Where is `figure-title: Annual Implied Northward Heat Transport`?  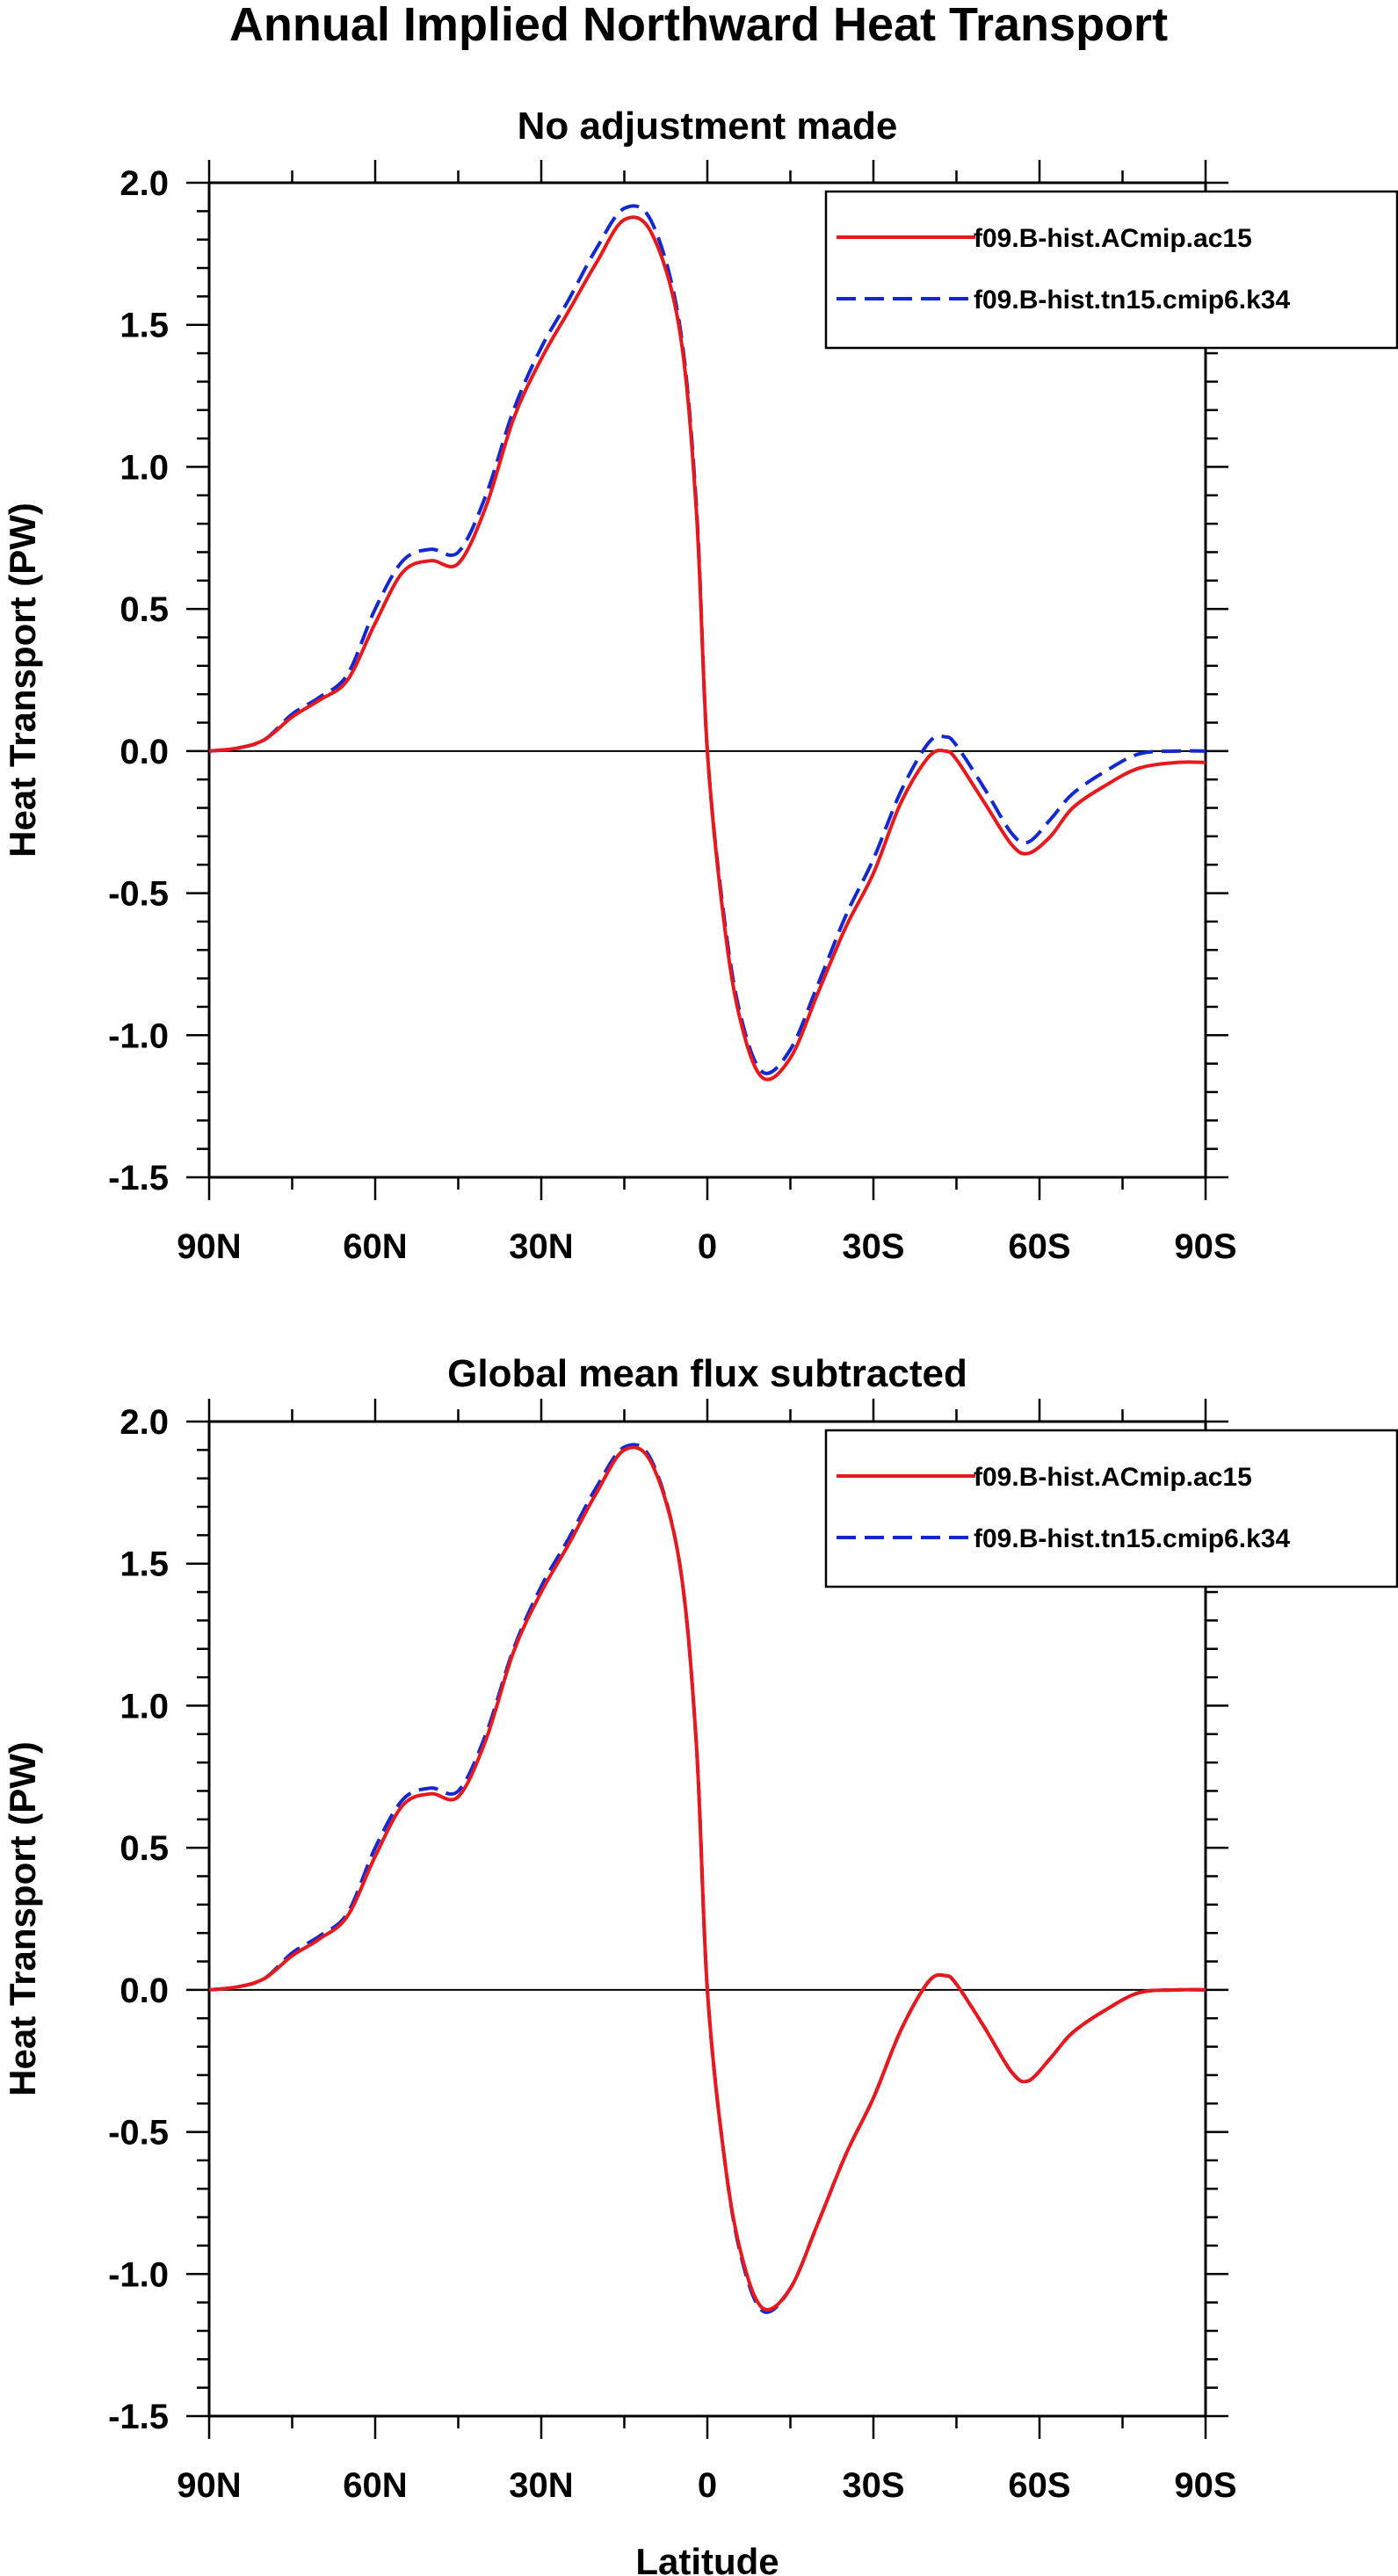 figure-title: Annual Implied Northward Heat Transport is located at coordinates (698, 25).